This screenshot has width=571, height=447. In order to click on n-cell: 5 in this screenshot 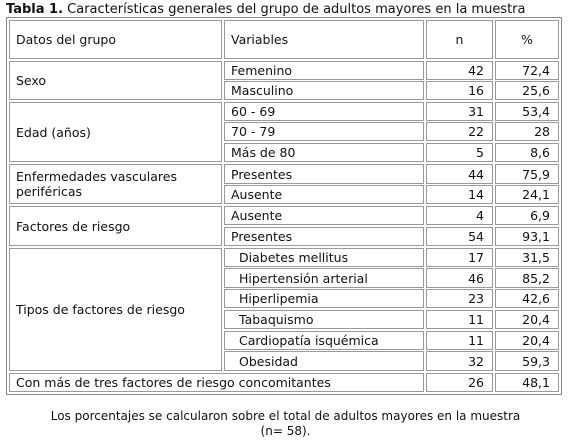, I will do `click(459, 152)`.